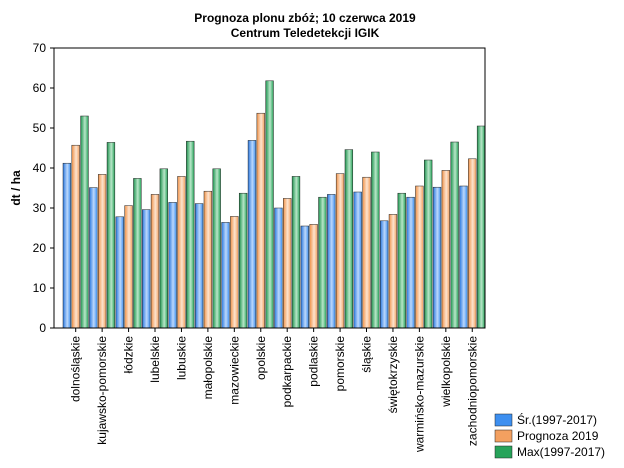 This screenshot has width=624, height=468. What do you see at coordinates (367, 354) in the screenshot?
I see `x-tick-label: śląskie` at bounding box center [367, 354].